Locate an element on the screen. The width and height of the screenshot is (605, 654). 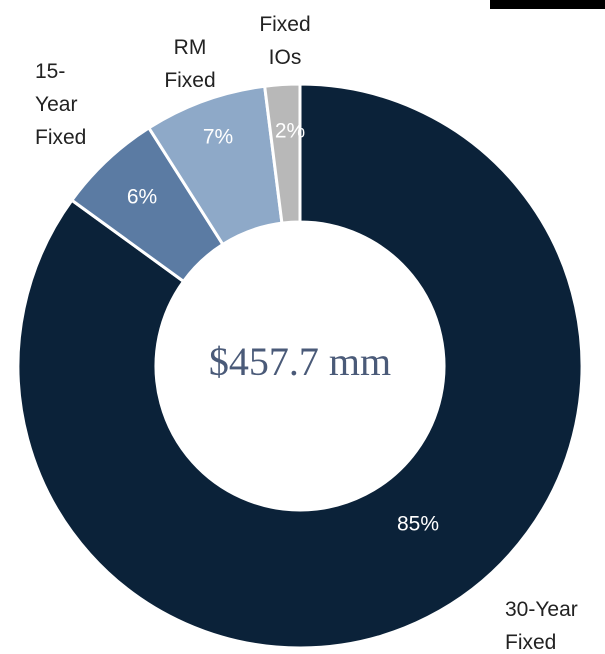
category-label: Fixed IOs is located at coordinates (284, 41).